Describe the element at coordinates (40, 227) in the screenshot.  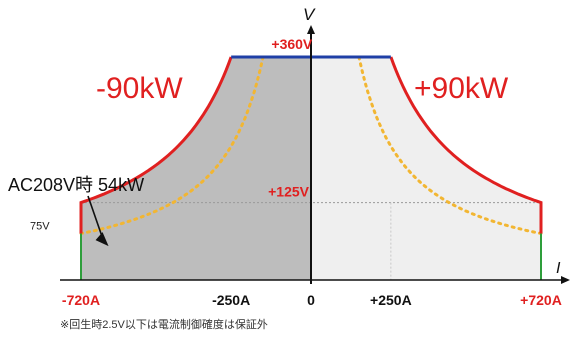
I see `y-annotation-label: 75V` at that location.